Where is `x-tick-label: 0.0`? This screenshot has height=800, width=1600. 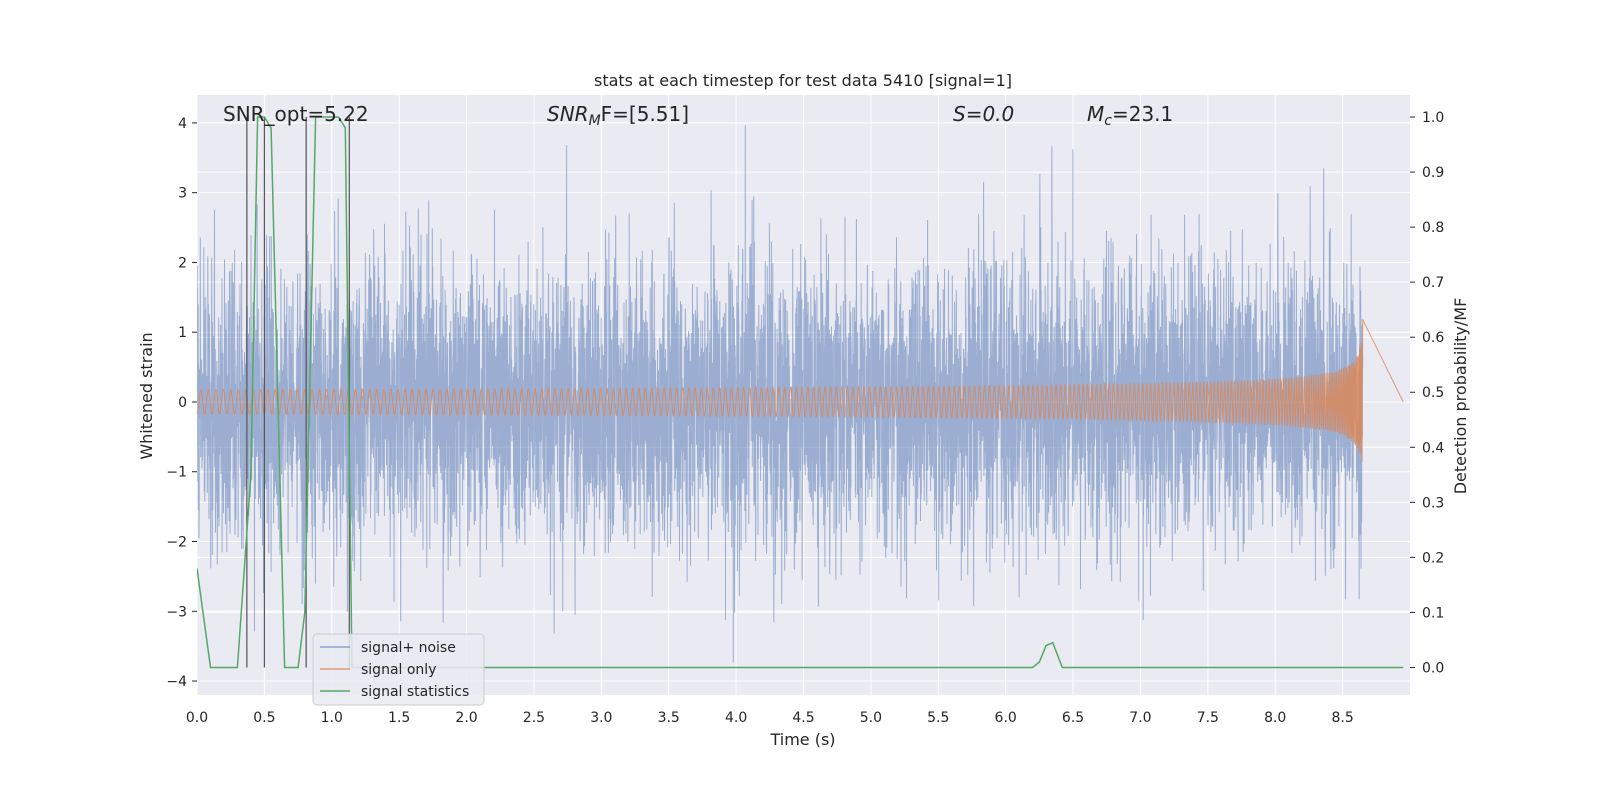 x-tick-label: 0.0 is located at coordinates (197, 718).